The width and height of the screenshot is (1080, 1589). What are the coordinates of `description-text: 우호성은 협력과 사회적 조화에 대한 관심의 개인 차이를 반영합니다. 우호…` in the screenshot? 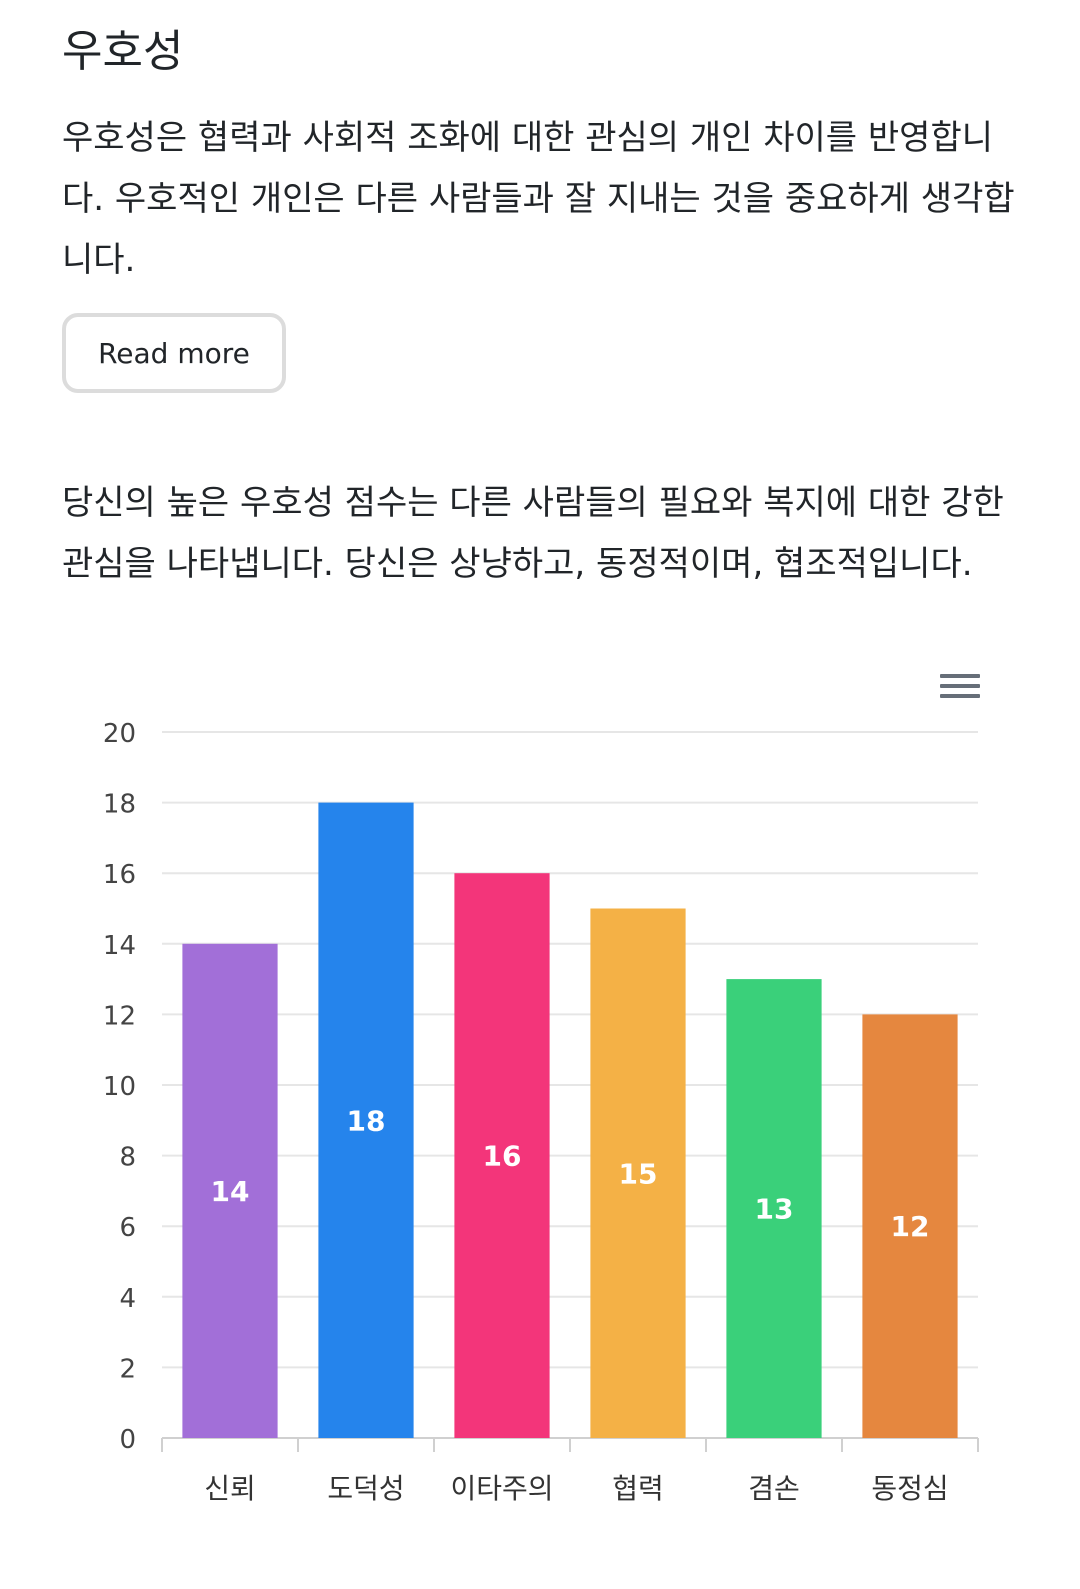 It's located at (538, 199).